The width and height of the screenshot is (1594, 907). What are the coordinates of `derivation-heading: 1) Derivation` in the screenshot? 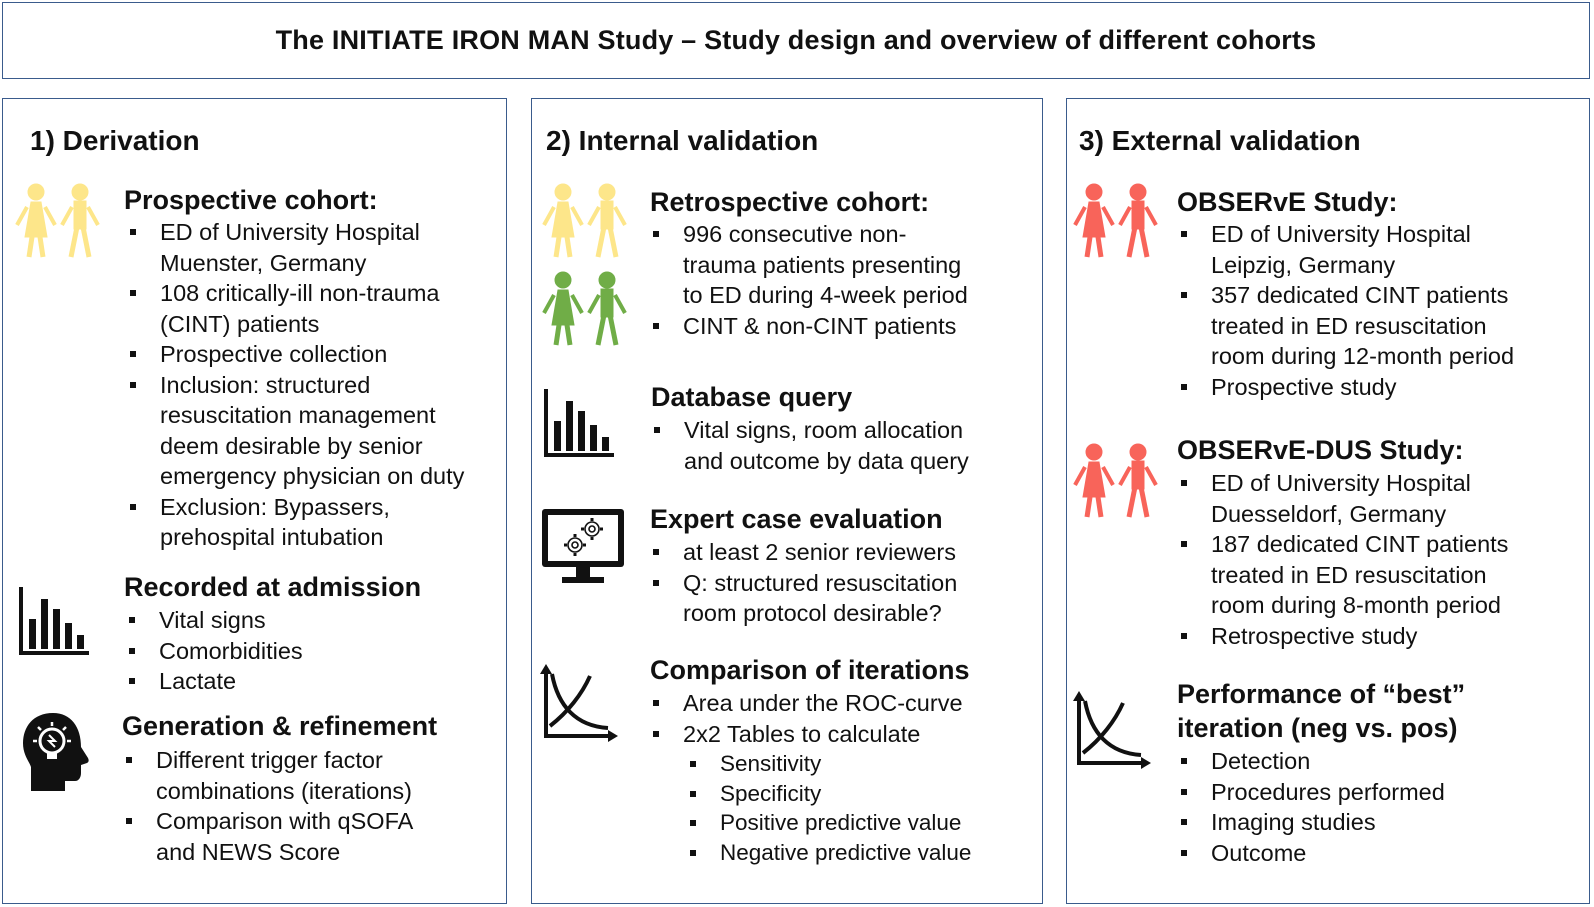 It's located at (115, 140).